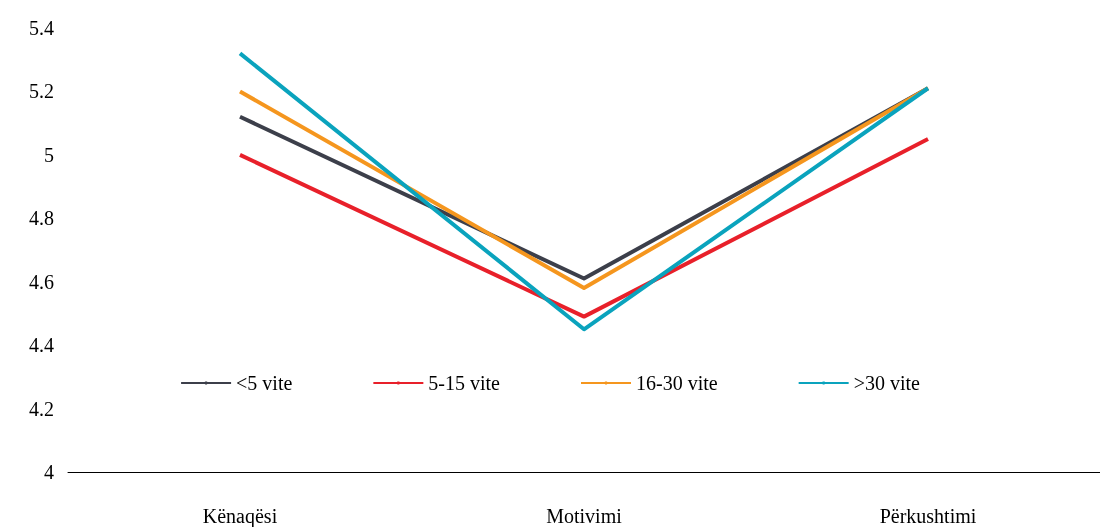  I want to click on y-tick-label: 5, so click(49, 154).